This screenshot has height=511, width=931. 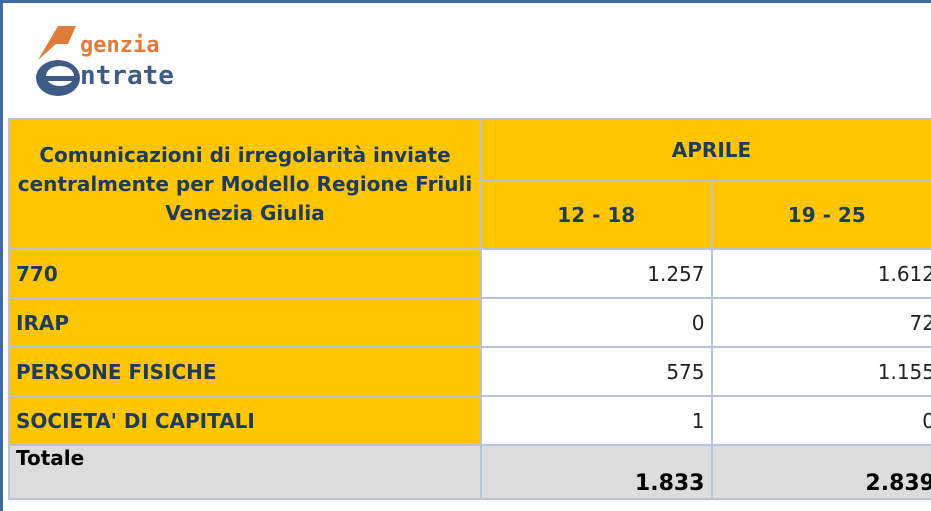 I want to click on cell: 72, so click(x=820, y=322).